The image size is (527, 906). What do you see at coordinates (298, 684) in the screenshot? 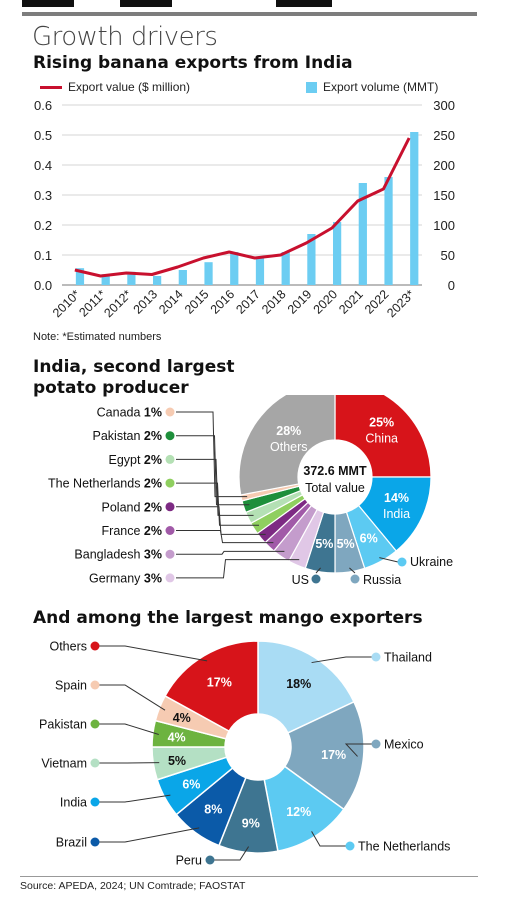
I see `slice-percent-label: 18%` at bounding box center [298, 684].